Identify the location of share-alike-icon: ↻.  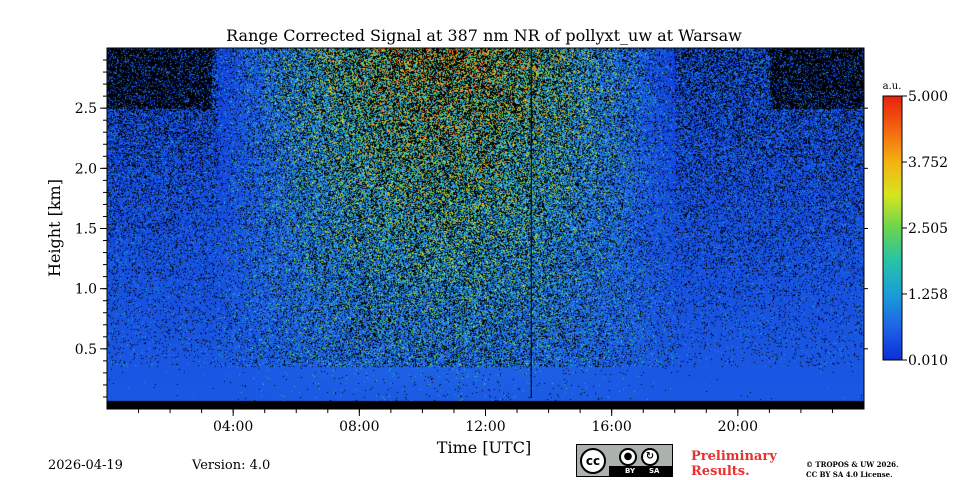
(650, 457).